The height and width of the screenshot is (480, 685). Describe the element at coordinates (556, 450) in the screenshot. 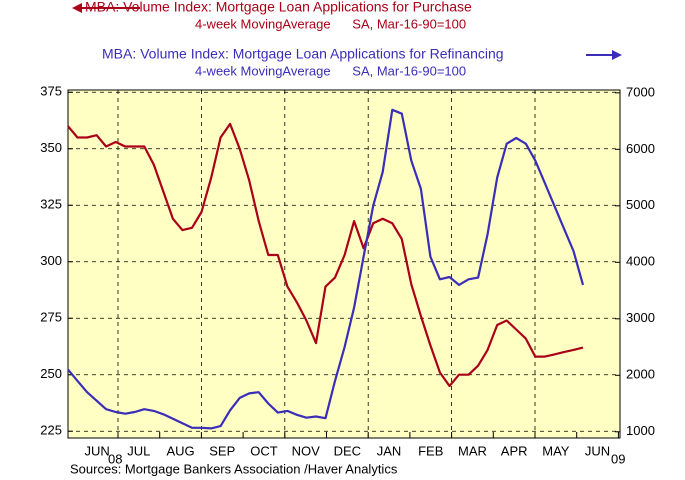

I see `x-tick-label: MAY` at that location.